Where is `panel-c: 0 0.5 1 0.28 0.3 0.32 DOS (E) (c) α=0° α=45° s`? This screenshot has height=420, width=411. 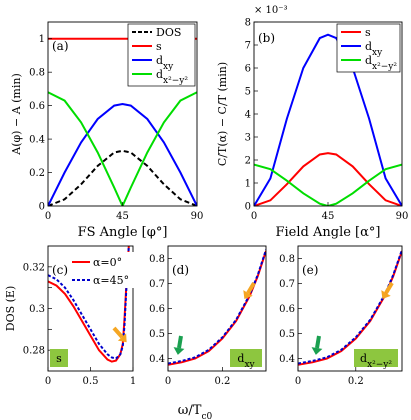 panel-c: 0 0.5 1 0.28 0.3 0.32 DOS (E) (c) α=0° α=45° s is located at coordinates (72, 316).